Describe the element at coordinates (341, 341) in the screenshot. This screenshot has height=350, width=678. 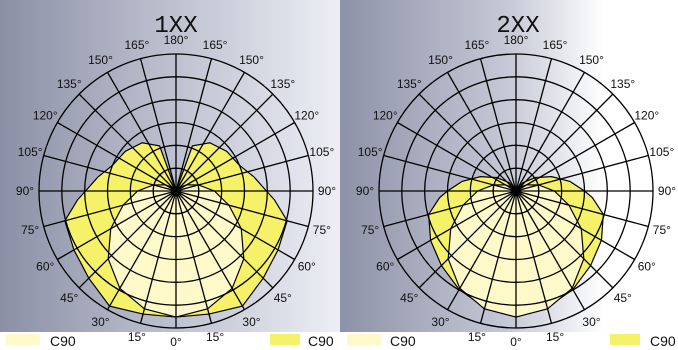
I see `legend: C90 C90 C90 C90` at that location.